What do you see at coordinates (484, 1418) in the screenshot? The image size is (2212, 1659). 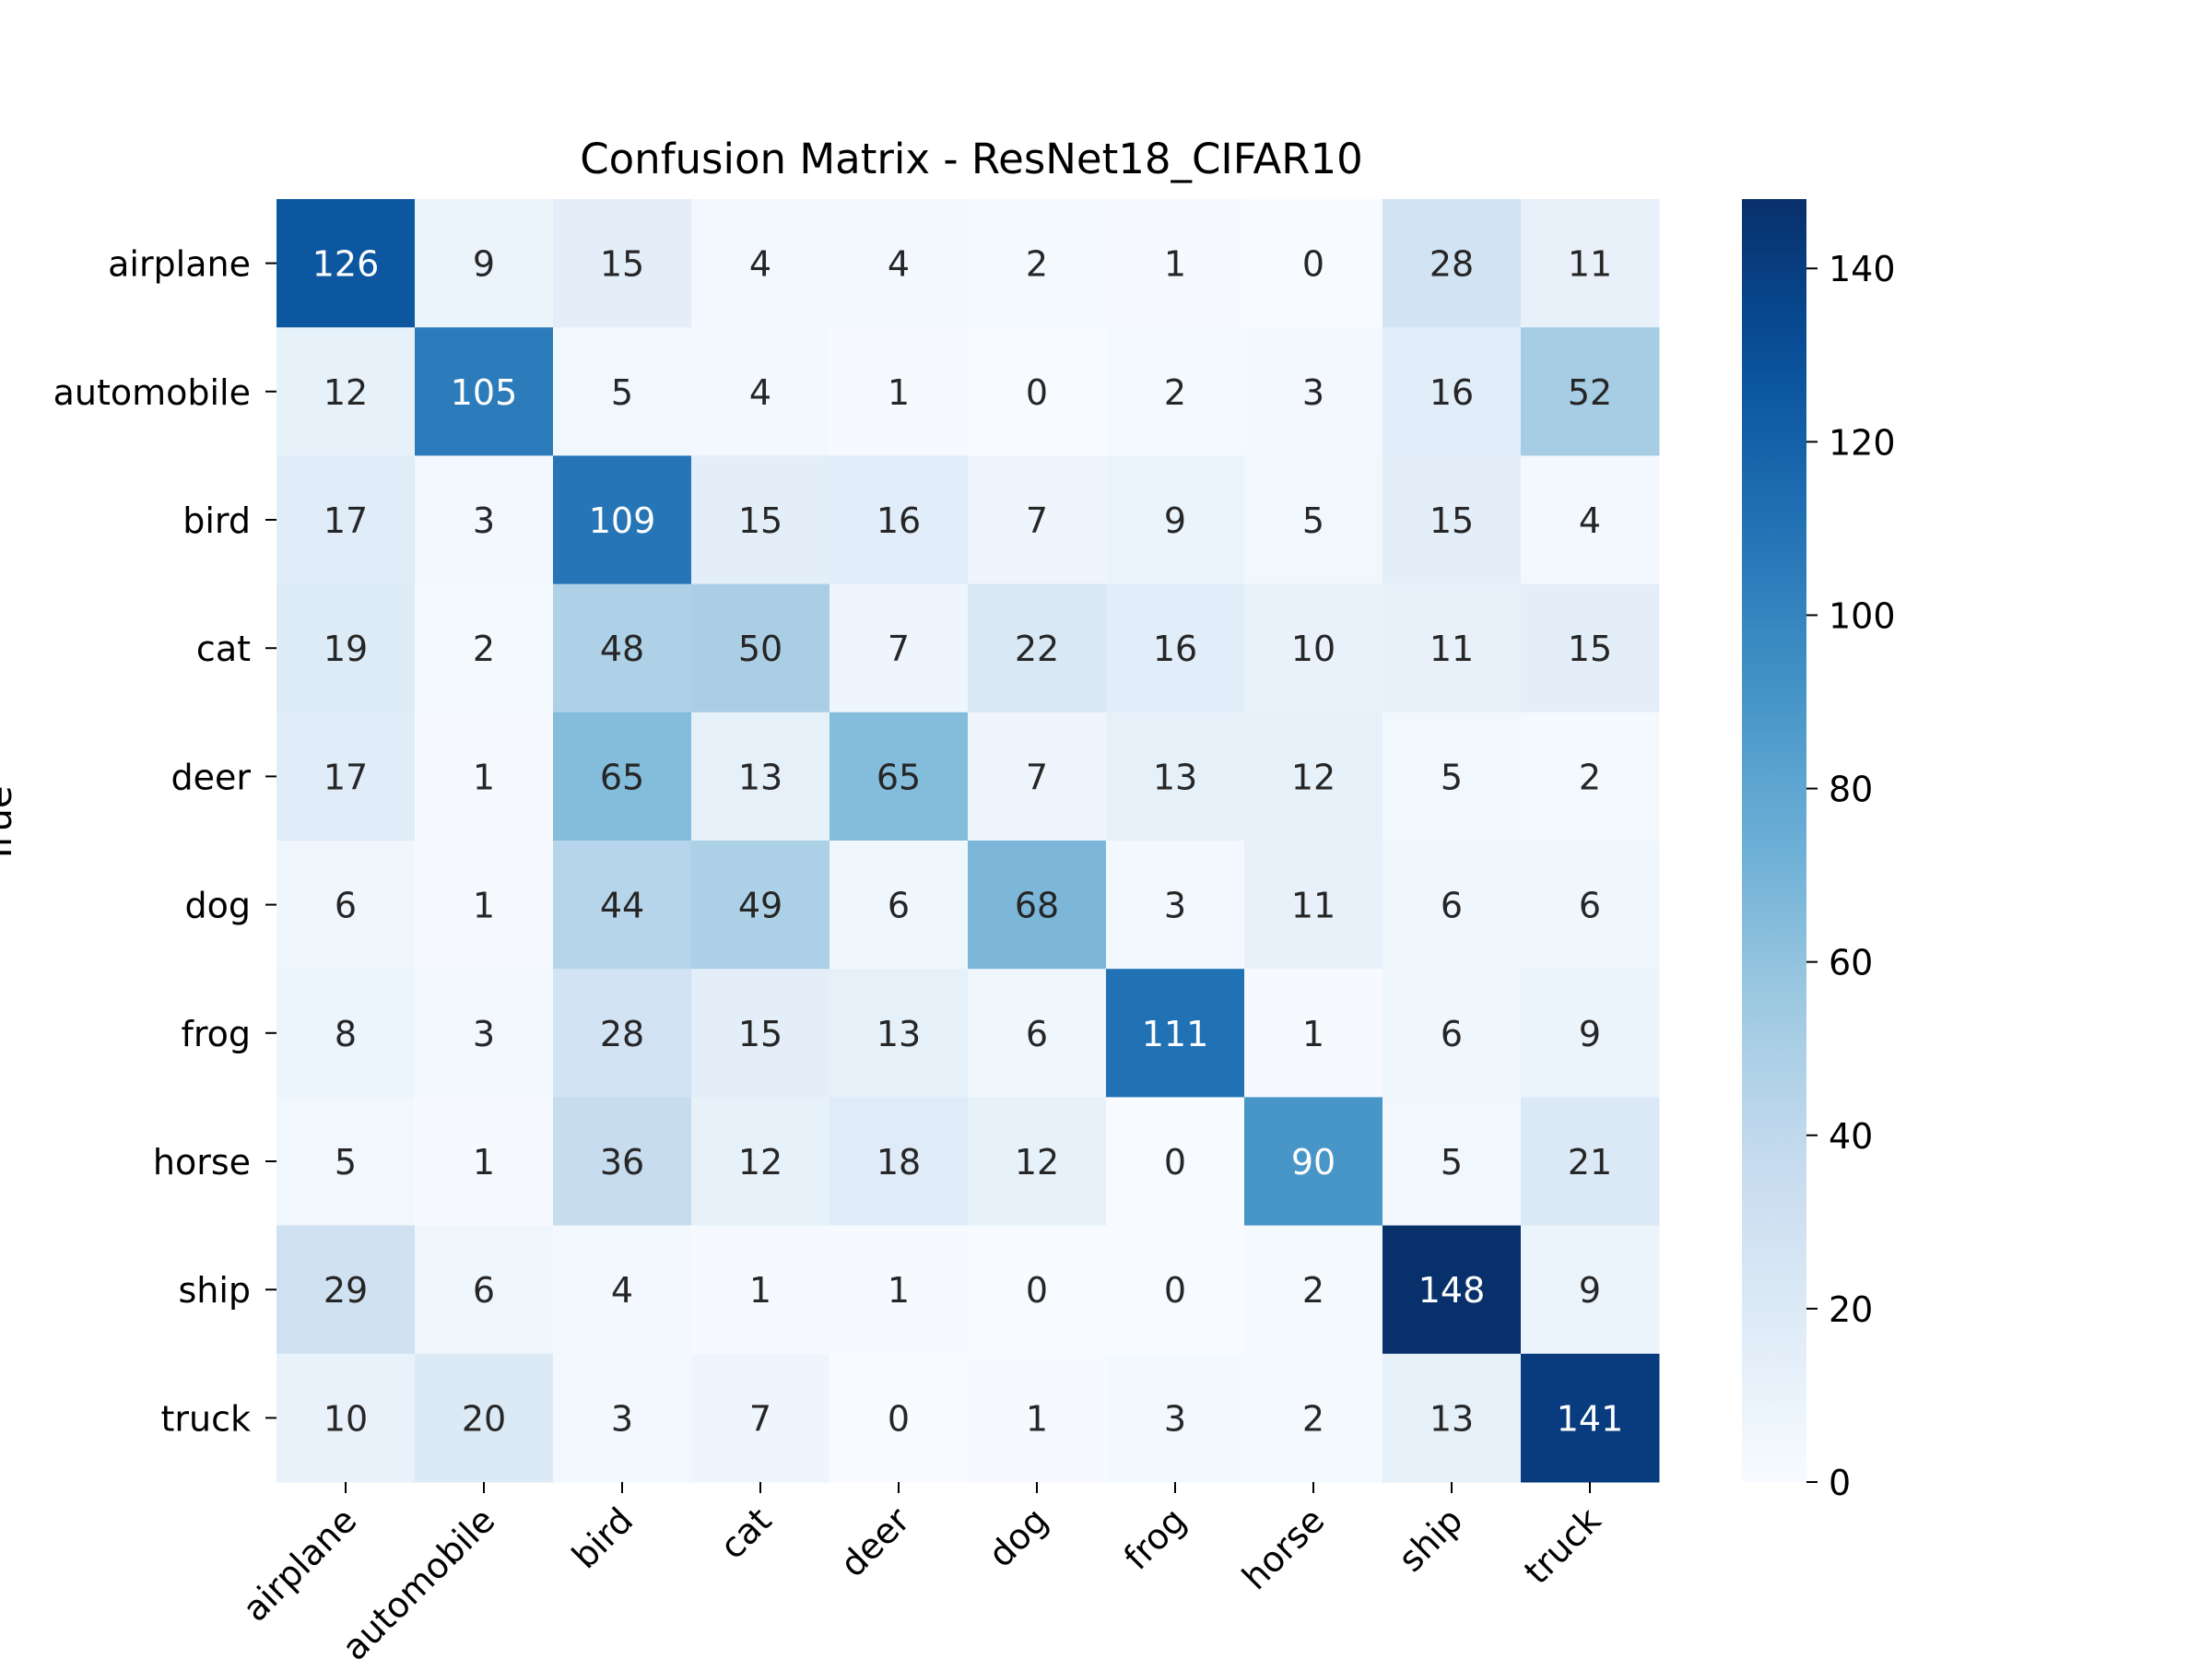 I see `cell-value: 20` at bounding box center [484, 1418].